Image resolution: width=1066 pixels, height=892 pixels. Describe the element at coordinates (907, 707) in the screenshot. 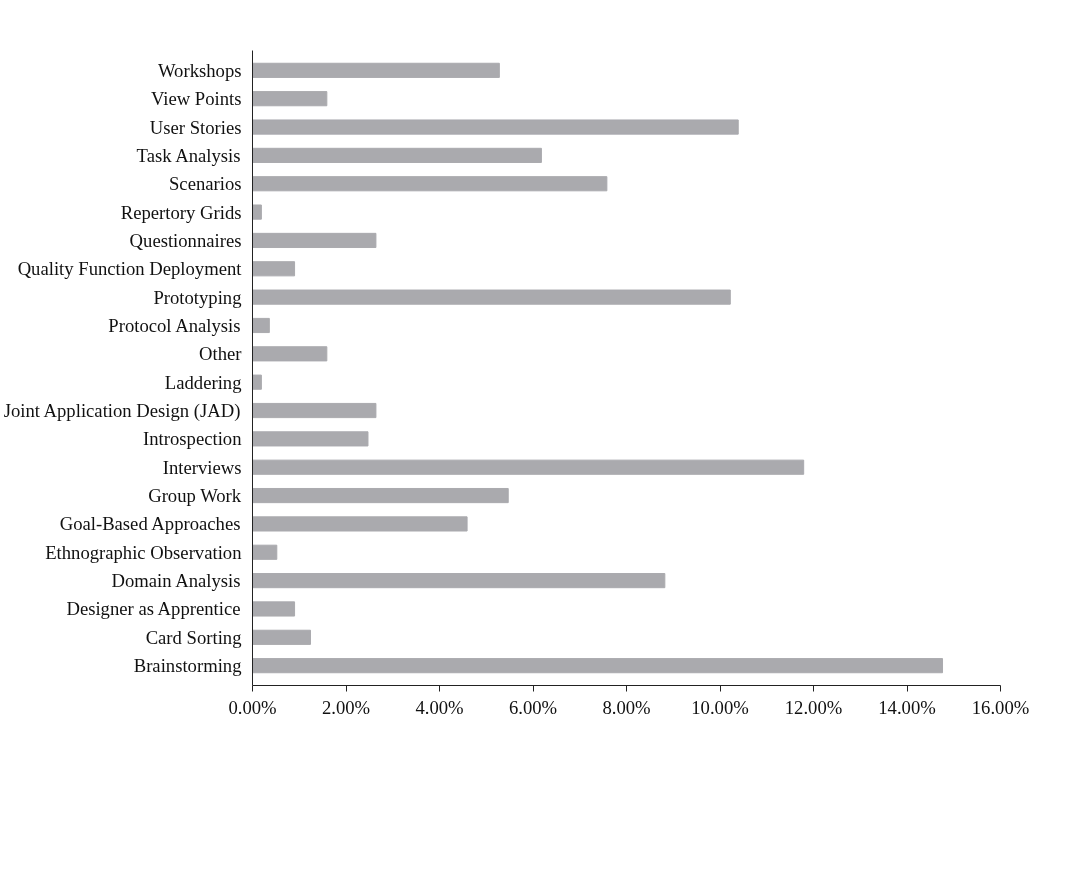

I see `x-tick-label: 14.00%` at that location.